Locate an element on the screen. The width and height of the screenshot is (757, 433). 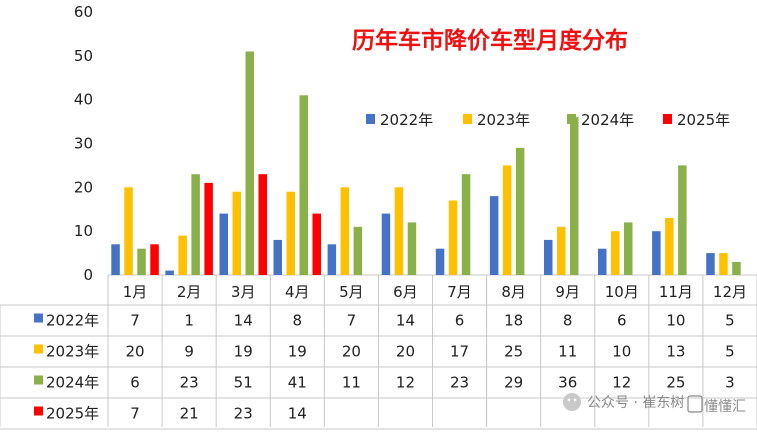
table-cell: 18 is located at coordinates (513, 321).